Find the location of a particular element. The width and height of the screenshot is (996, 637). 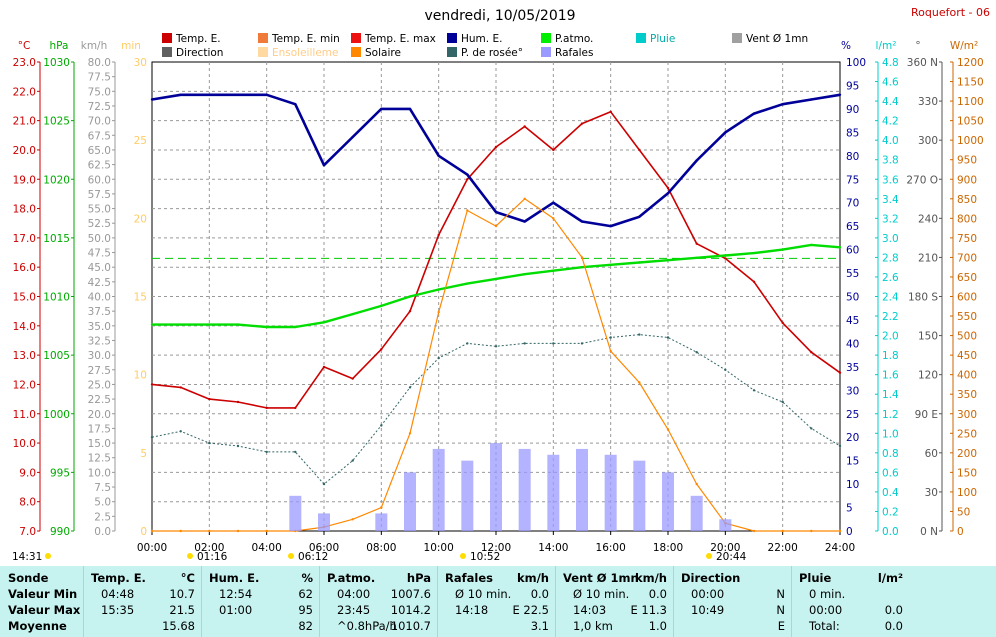

temp-tick-label: 19.0 is located at coordinates (24, 180).